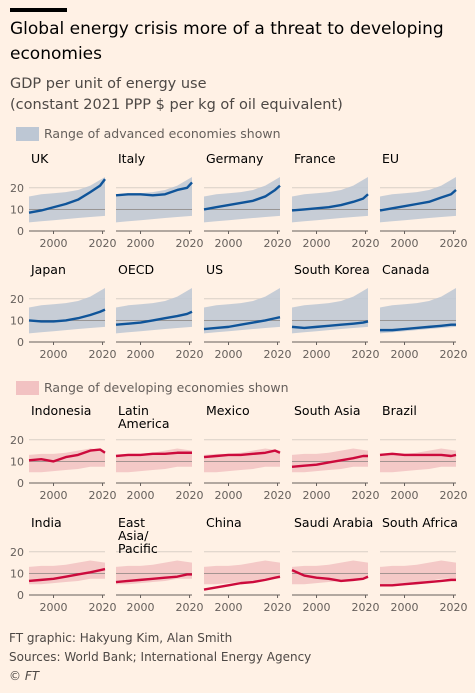  I want to click on y-tick-advanced-0-0: 0, so click(20, 231).